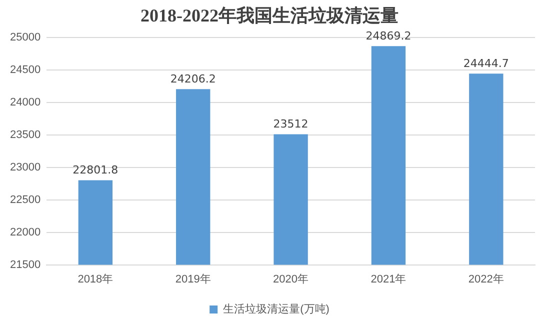  Describe the element at coordinates (25, 102) in the screenshot. I see `y-tick-label: 24000` at that location.